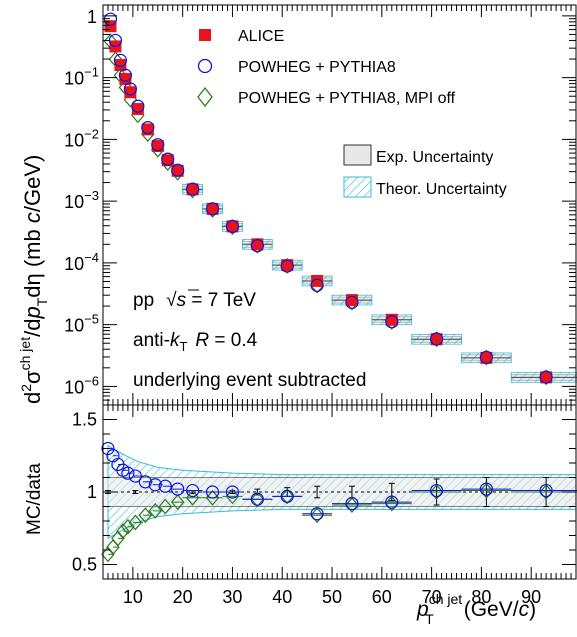  I want to click on y-tick-label: 10⁻², so click(81, 138).